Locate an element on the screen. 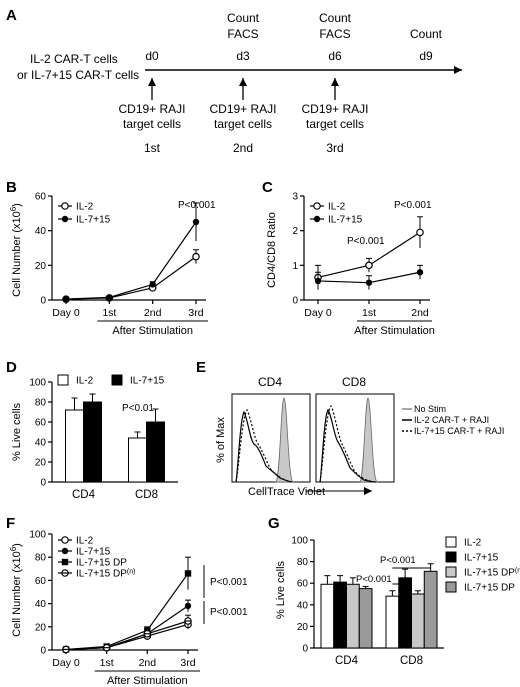 This screenshot has height=687, width=520. b-y-tick-label: 60 is located at coordinates (41, 197).